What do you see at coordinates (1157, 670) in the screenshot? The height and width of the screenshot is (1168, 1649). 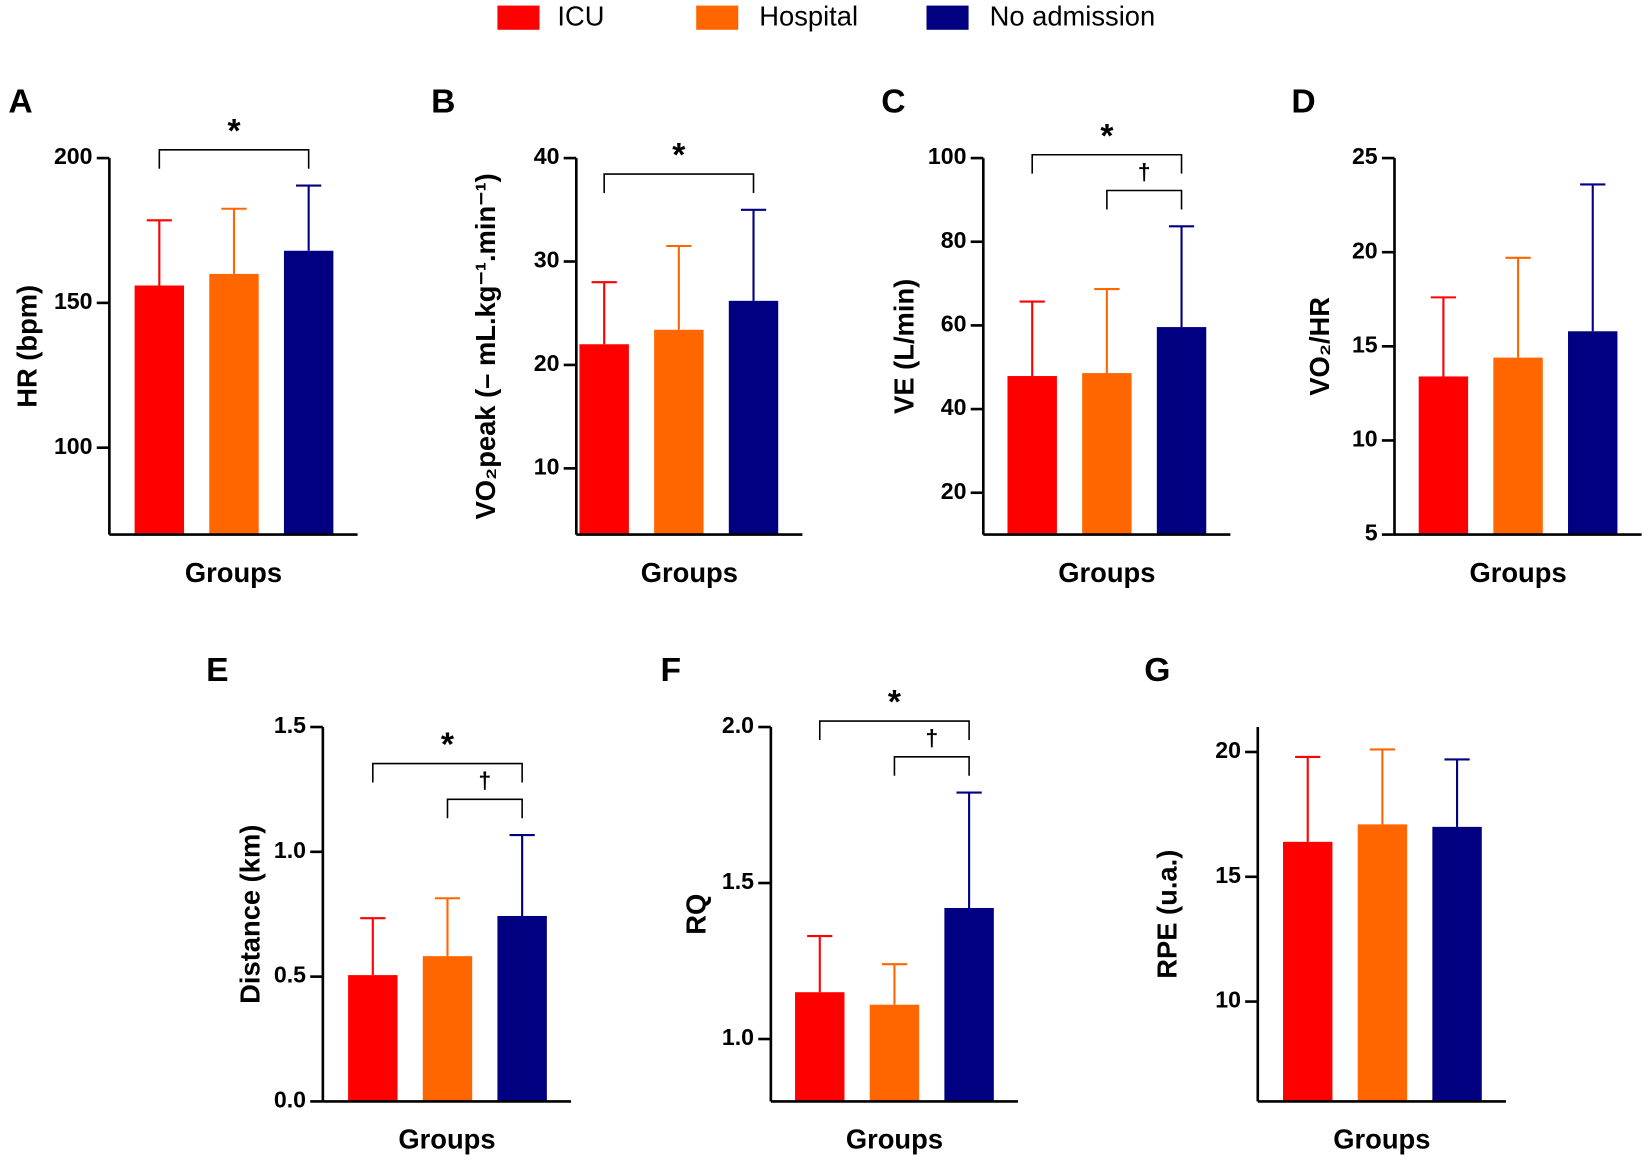 I see `panel-letter: G` at bounding box center [1157, 670].